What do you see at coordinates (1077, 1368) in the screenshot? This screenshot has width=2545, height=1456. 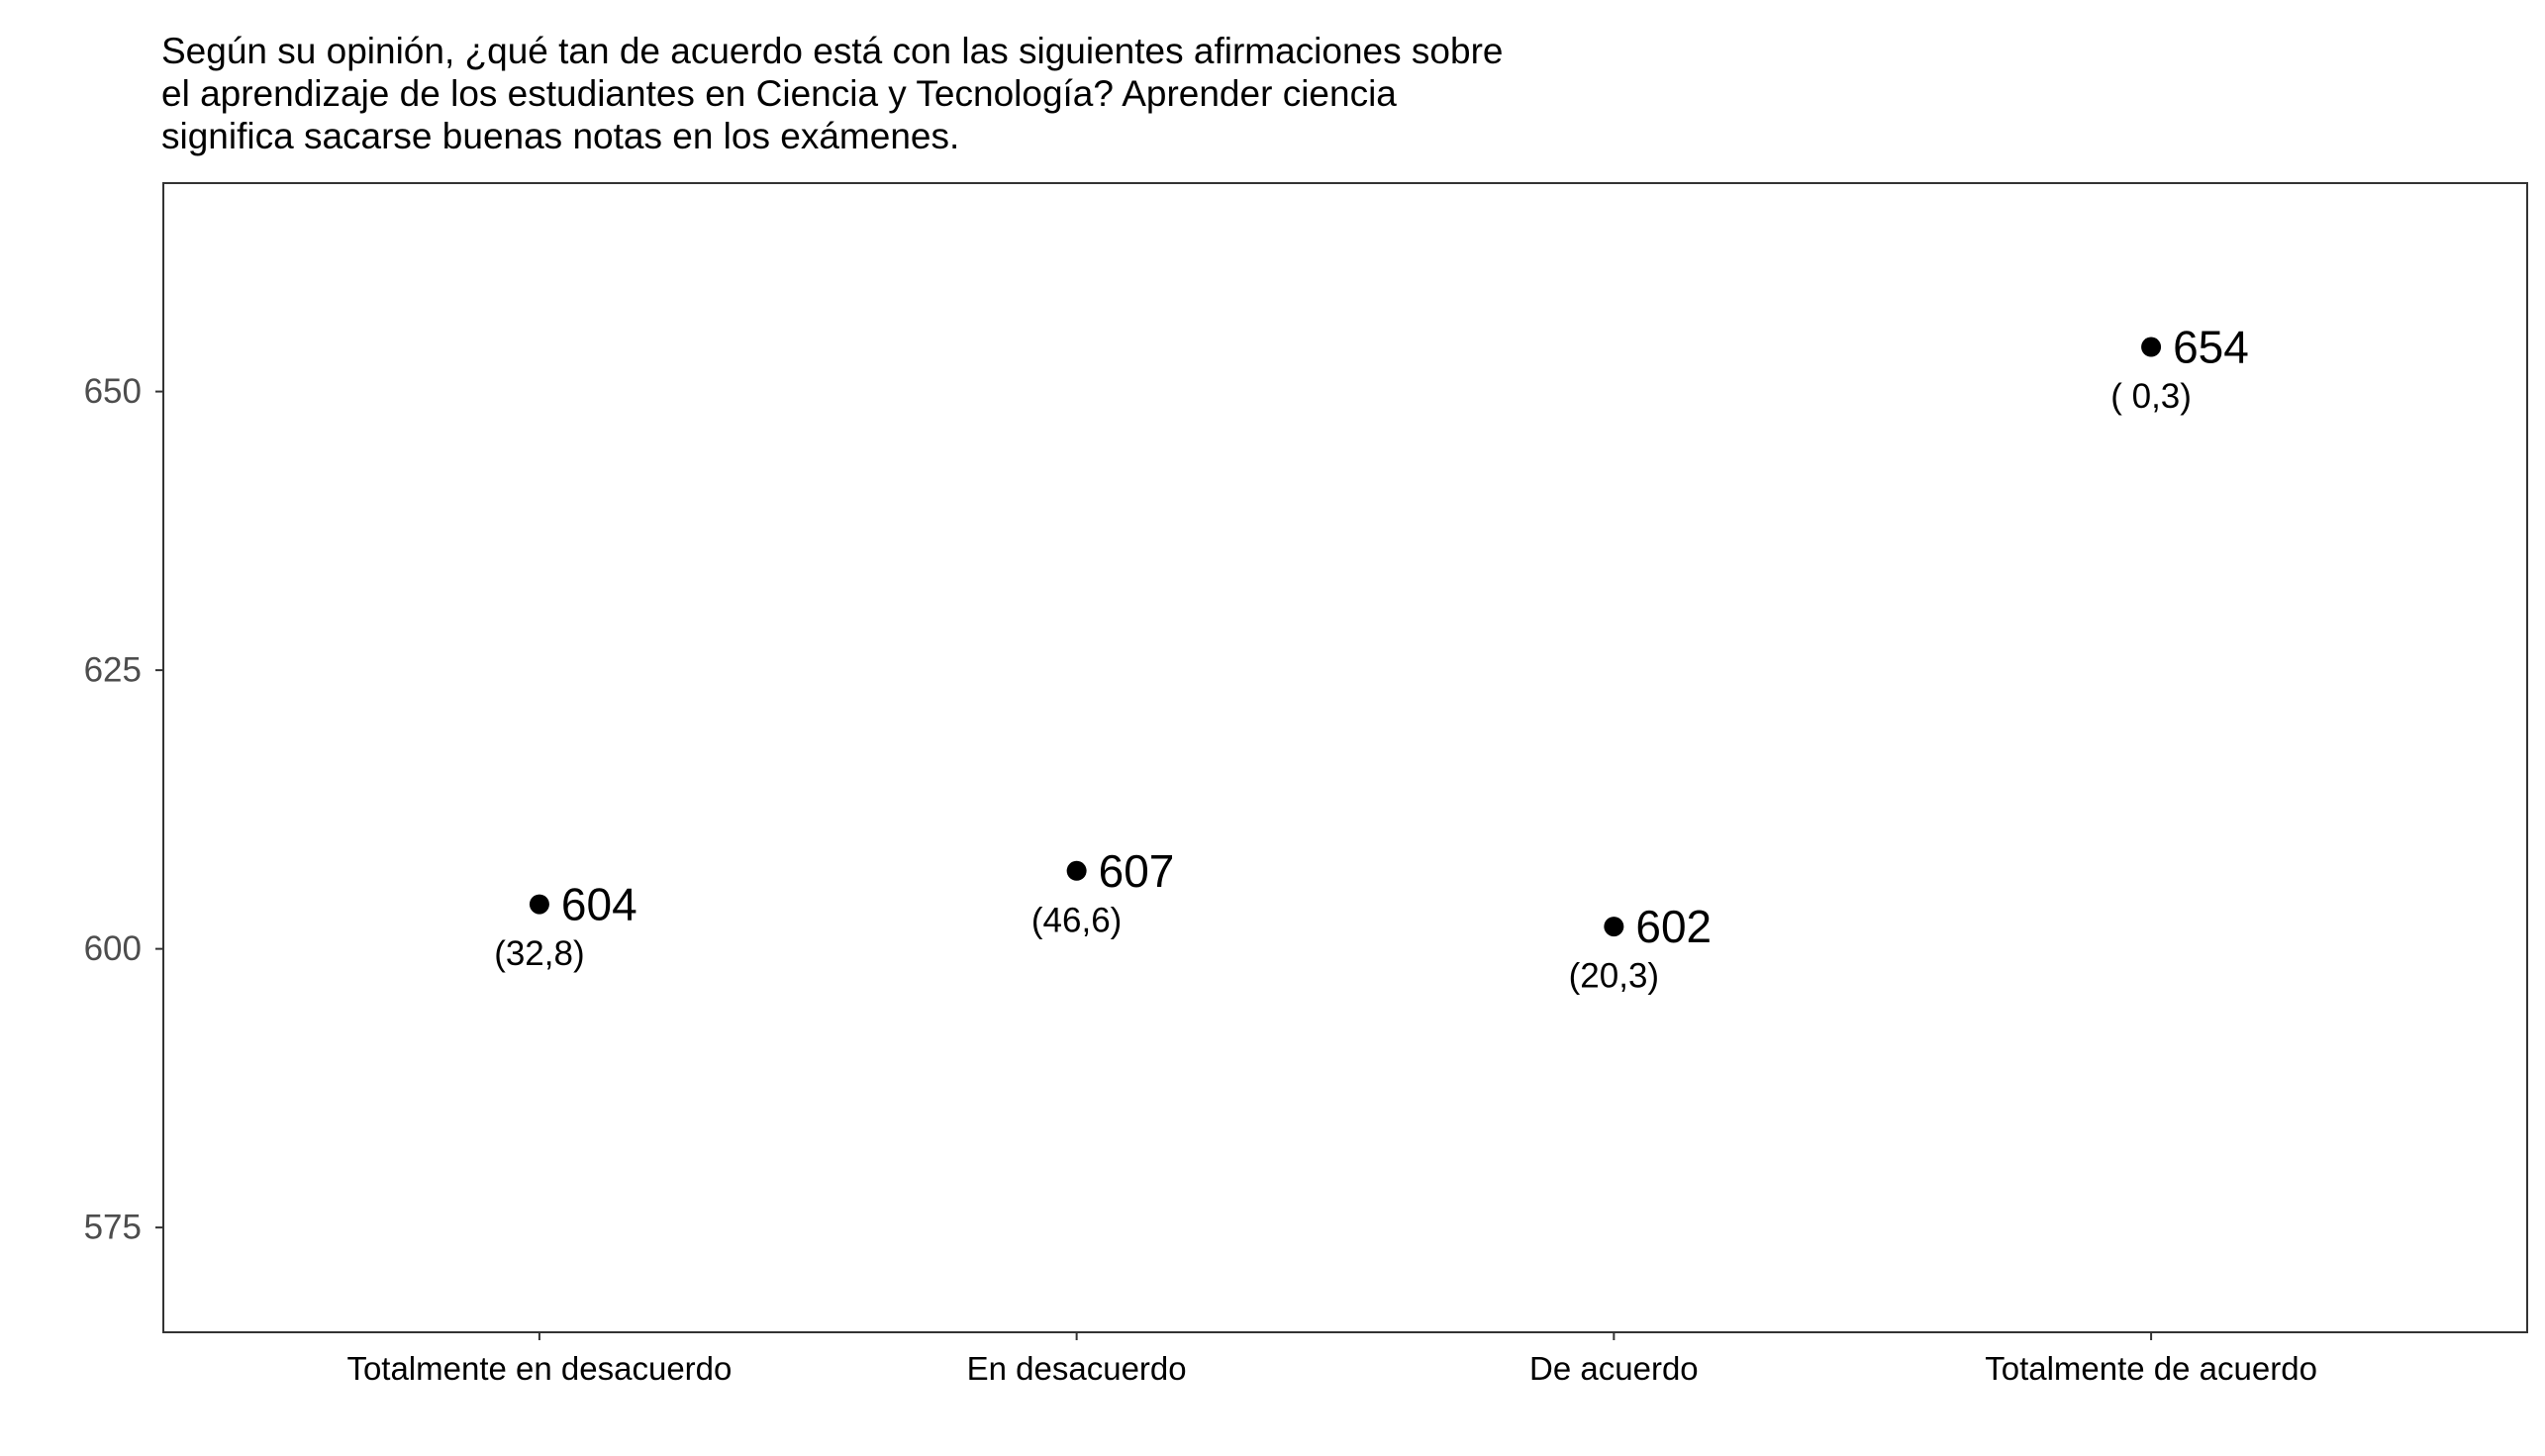 I see `x-tick-label: En desacuerdo` at bounding box center [1077, 1368].